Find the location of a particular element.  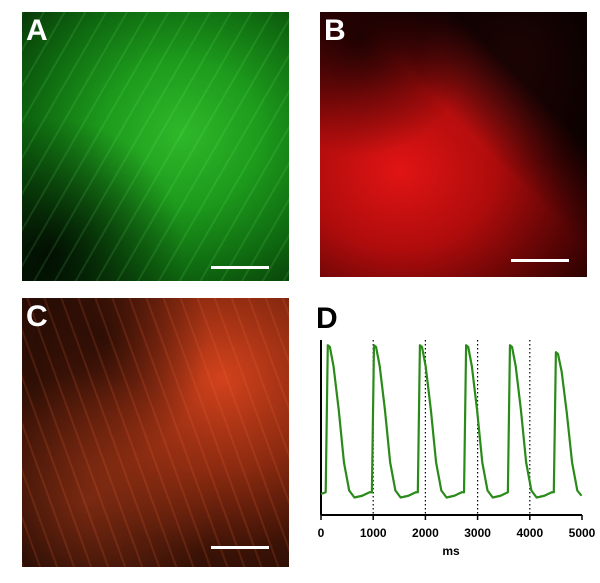

panel-label: B is located at coordinates (335, 30).